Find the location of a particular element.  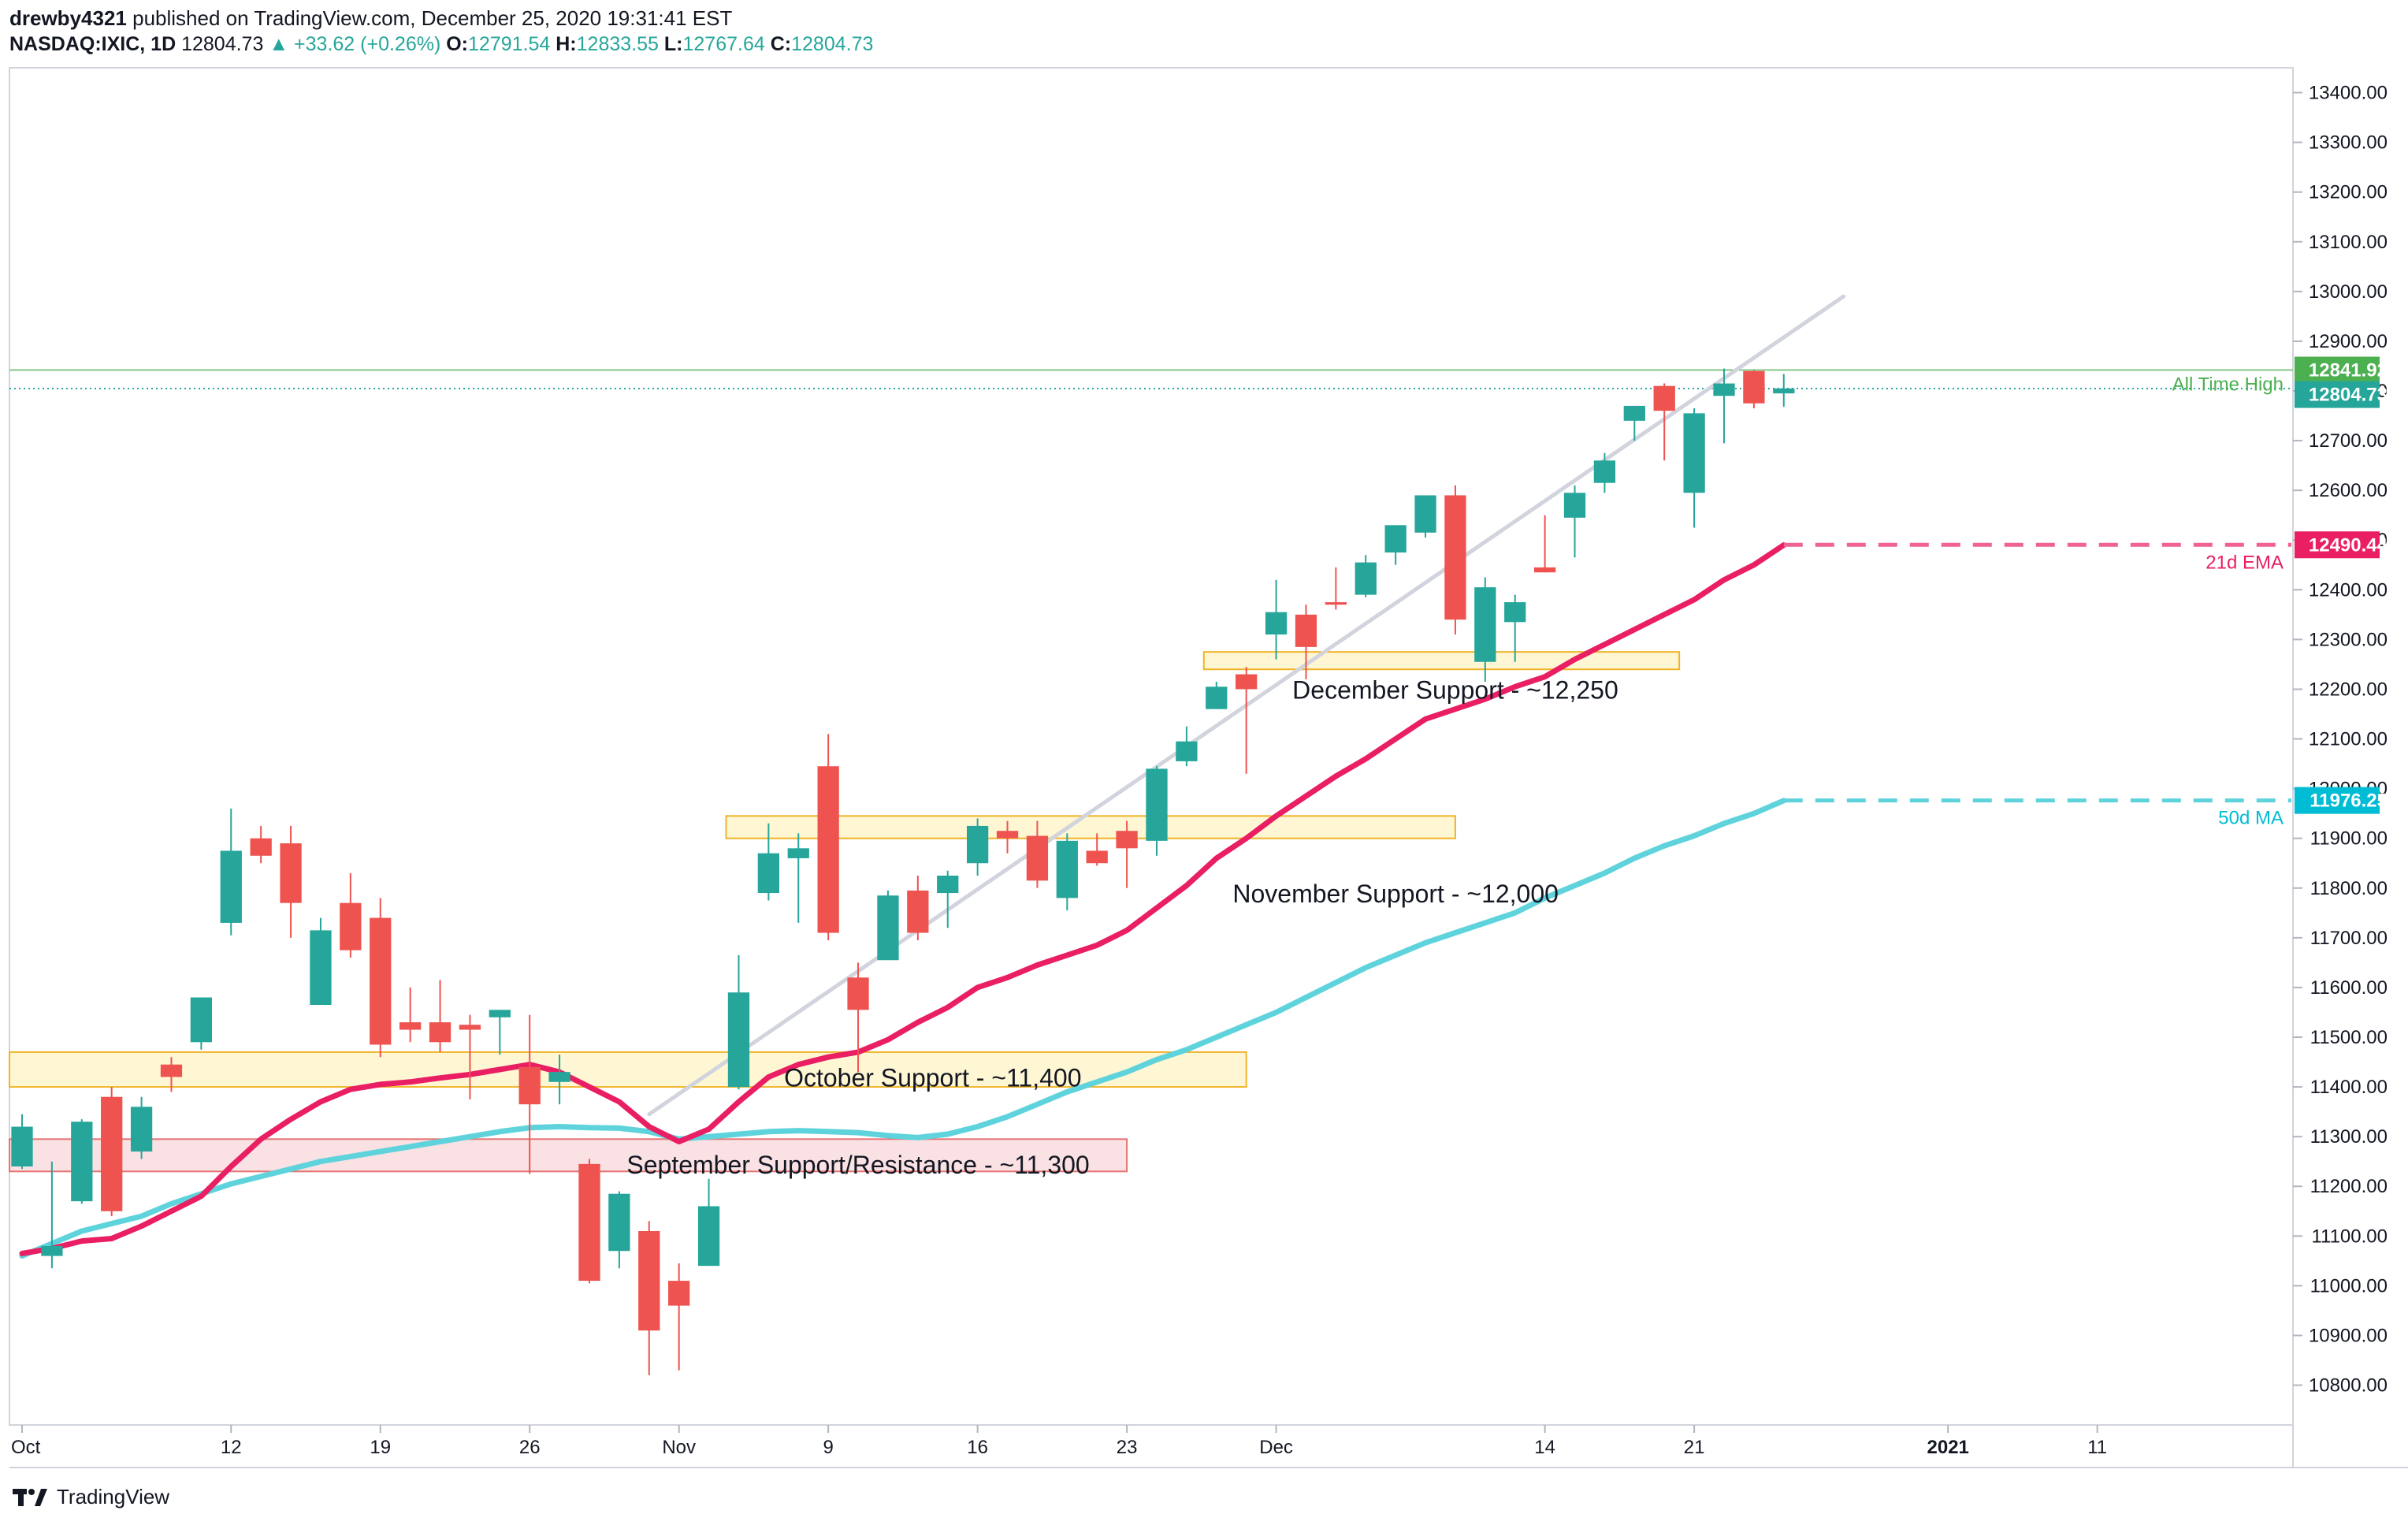

y-tick-label: 11200.00 is located at coordinates (2349, 1186).